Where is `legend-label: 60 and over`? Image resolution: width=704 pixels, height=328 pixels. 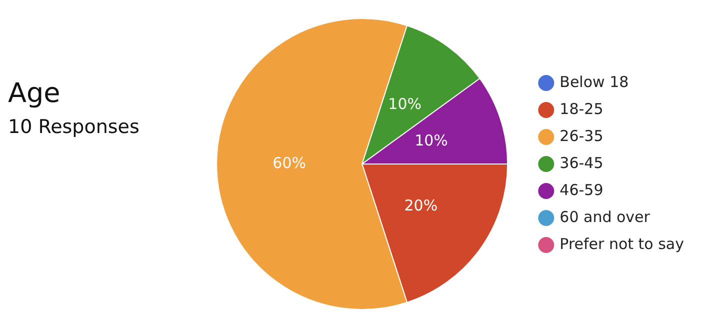
legend-label: 60 and over is located at coordinates (605, 217).